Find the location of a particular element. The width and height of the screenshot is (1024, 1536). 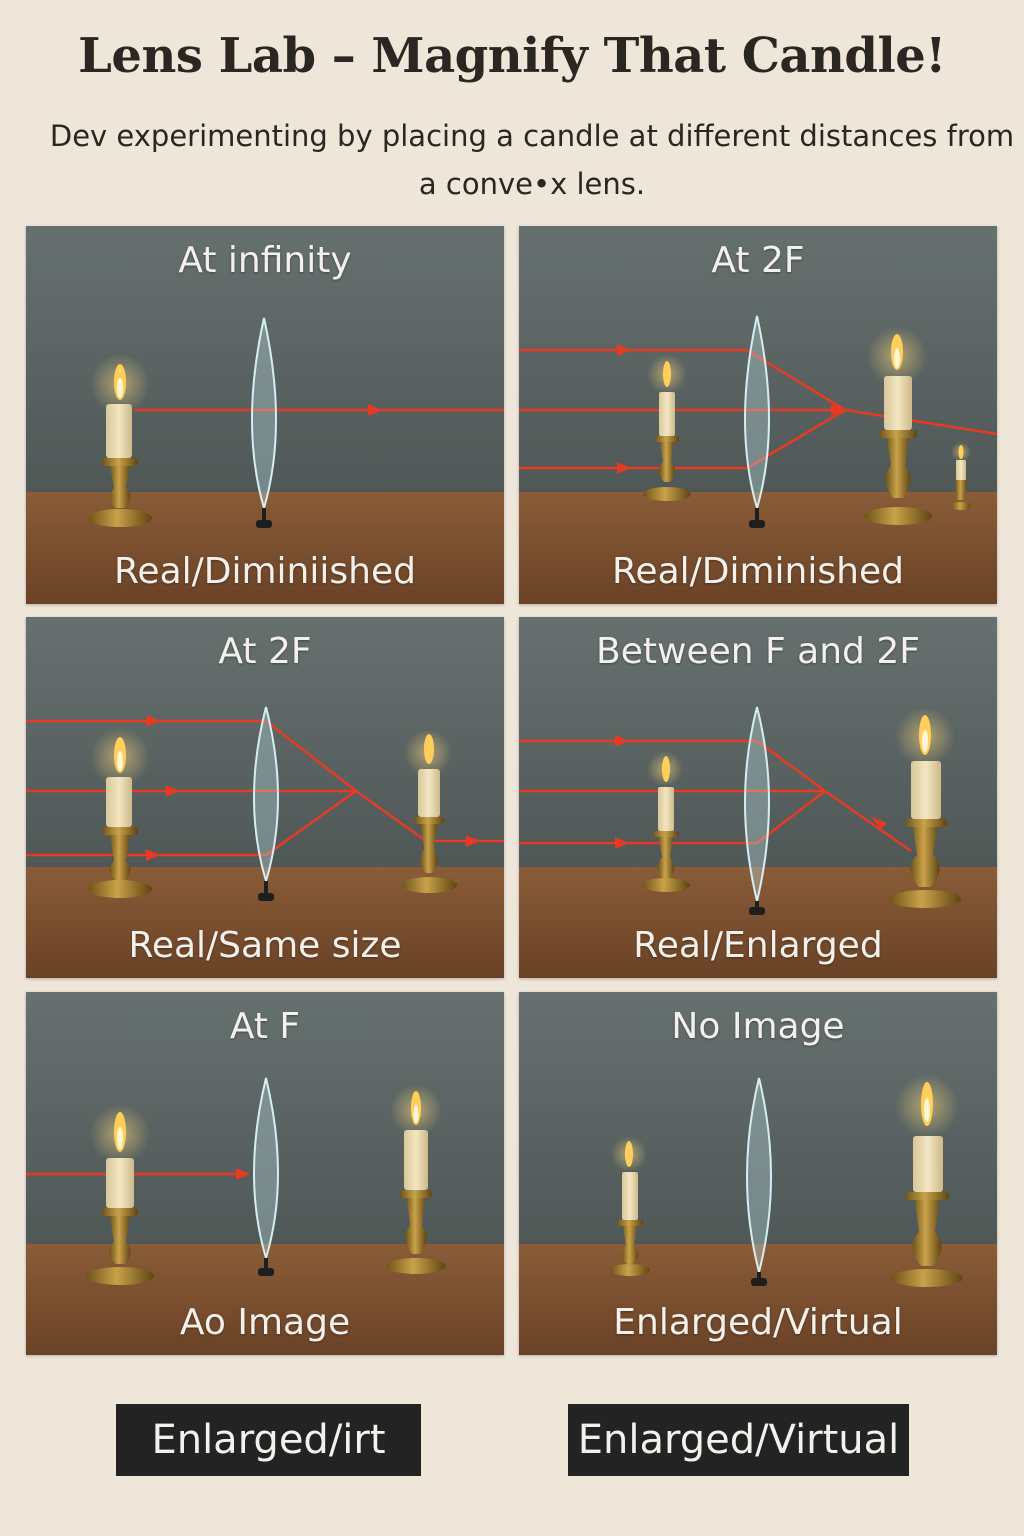

panel-at-f: At F Ao Image is located at coordinates (265, 1173).